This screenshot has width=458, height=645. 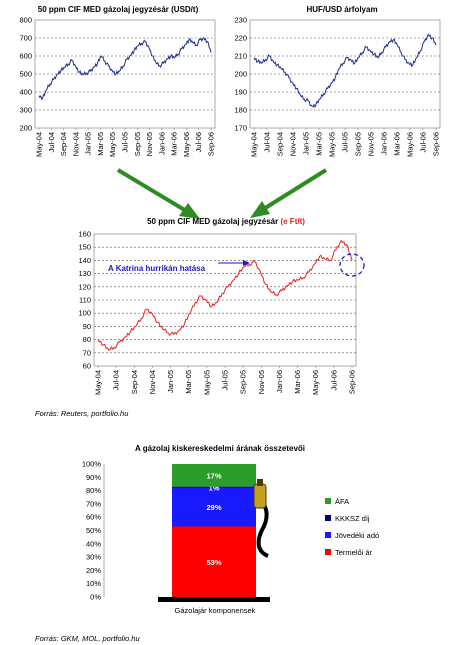 I want to click on y-tick-label: 170, so click(x=240, y=128).